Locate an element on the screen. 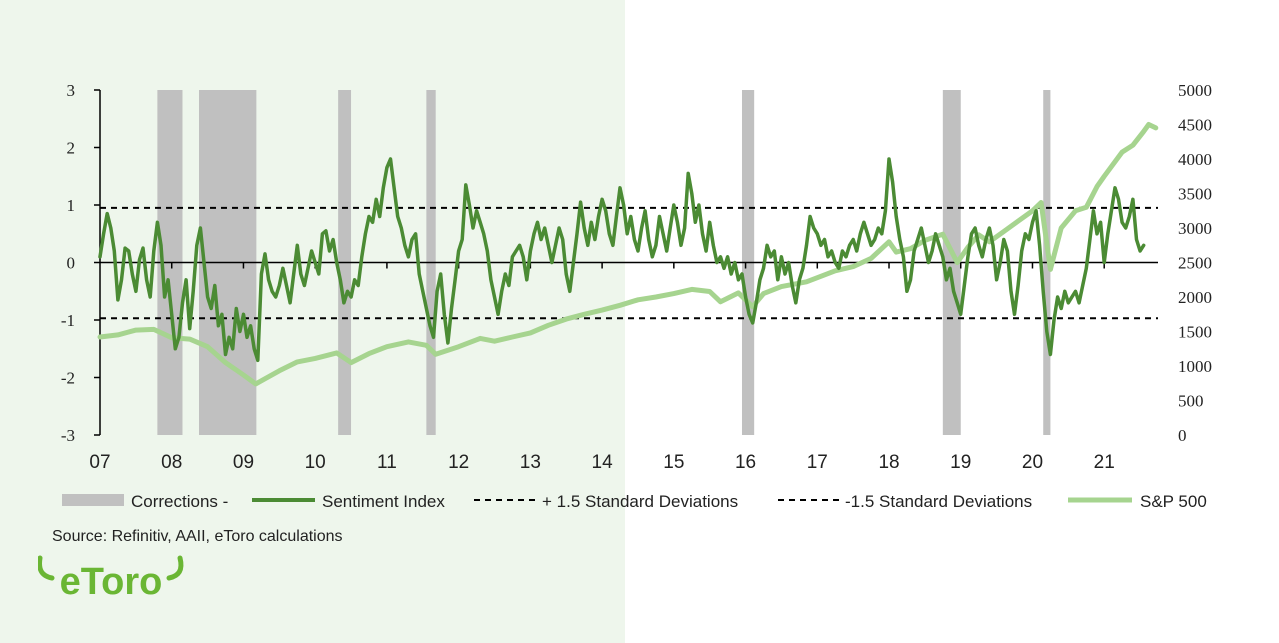 The image size is (1279, 643). x-tick-label-12: 19 is located at coordinates (960, 462).